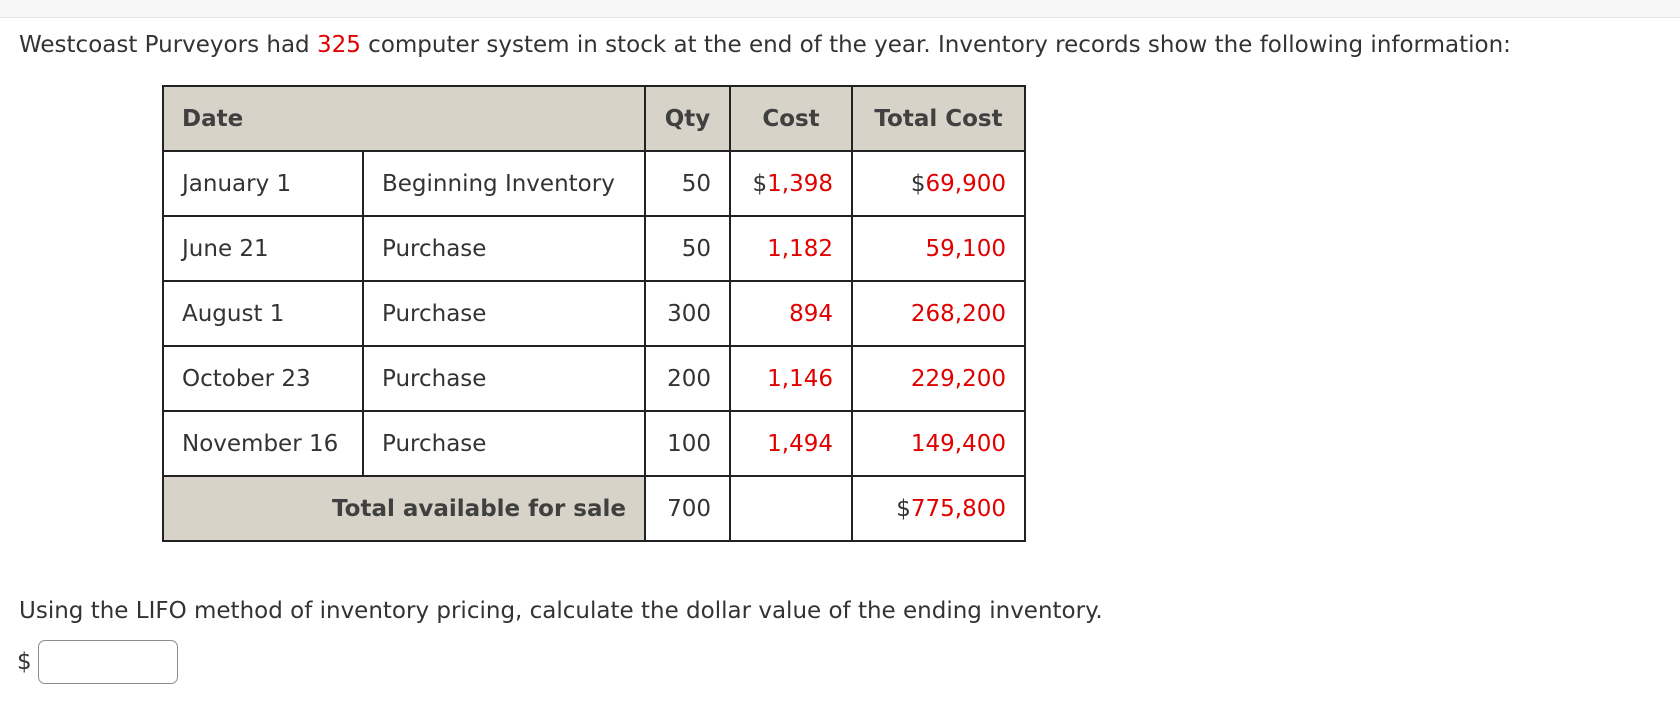 The height and width of the screenshot is (727, 1680). Describe the element at coordinates (24, 662) in the screenshot. I see `answer-currency: $` at that location.